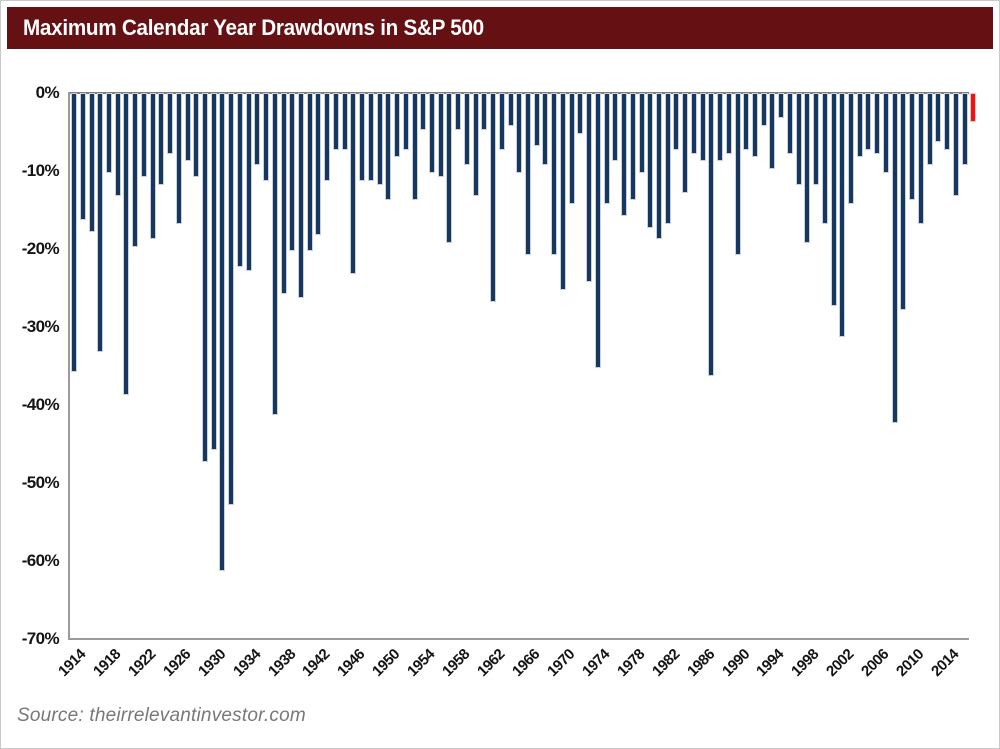 Image resolution: width=1000 pixels, height=749 pixels. I want to click on bar-1981, so click(658, 166).